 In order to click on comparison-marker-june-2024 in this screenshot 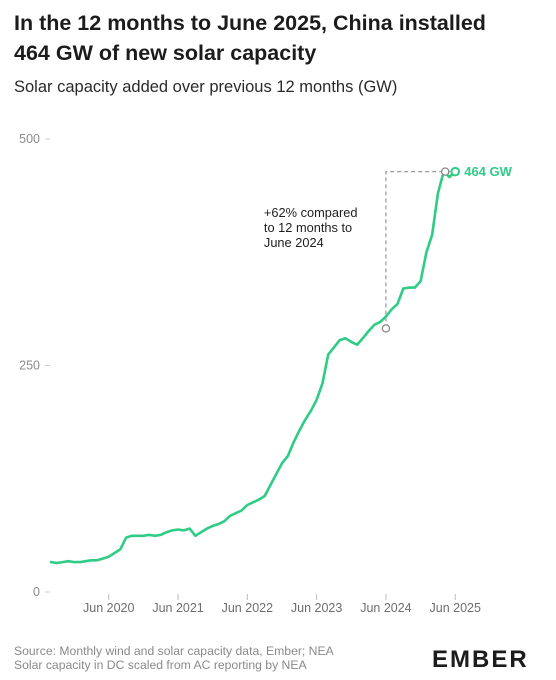, I will do `click(386, 328)`.